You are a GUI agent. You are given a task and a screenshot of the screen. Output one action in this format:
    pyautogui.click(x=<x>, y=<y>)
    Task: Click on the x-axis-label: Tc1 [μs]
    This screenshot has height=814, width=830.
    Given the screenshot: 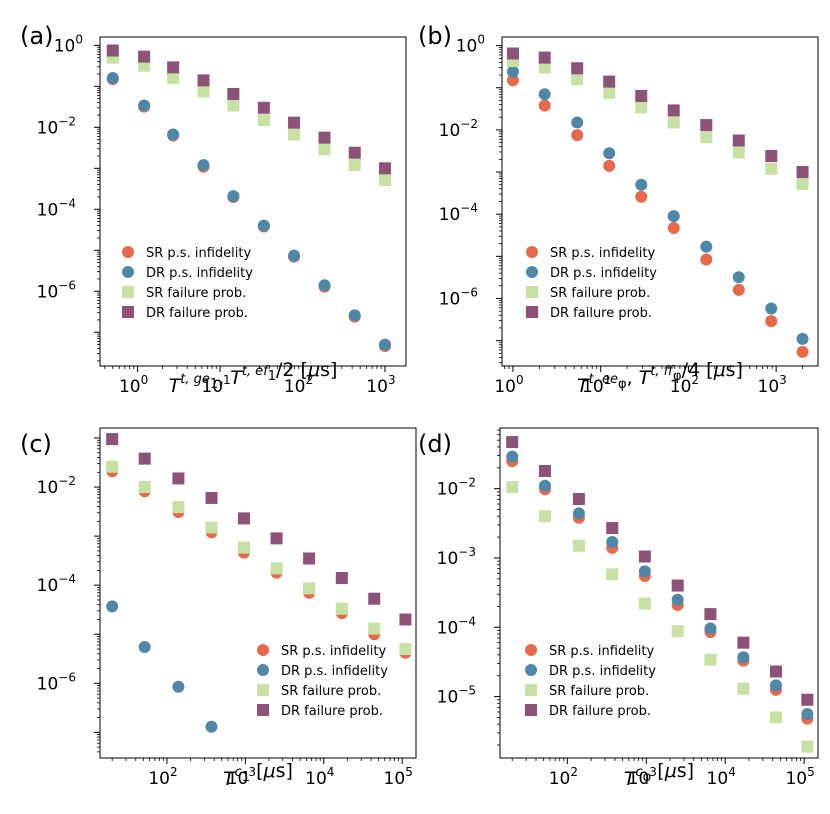 What is the action you would take?
    pyautogui.click(x=258, y=775)
    